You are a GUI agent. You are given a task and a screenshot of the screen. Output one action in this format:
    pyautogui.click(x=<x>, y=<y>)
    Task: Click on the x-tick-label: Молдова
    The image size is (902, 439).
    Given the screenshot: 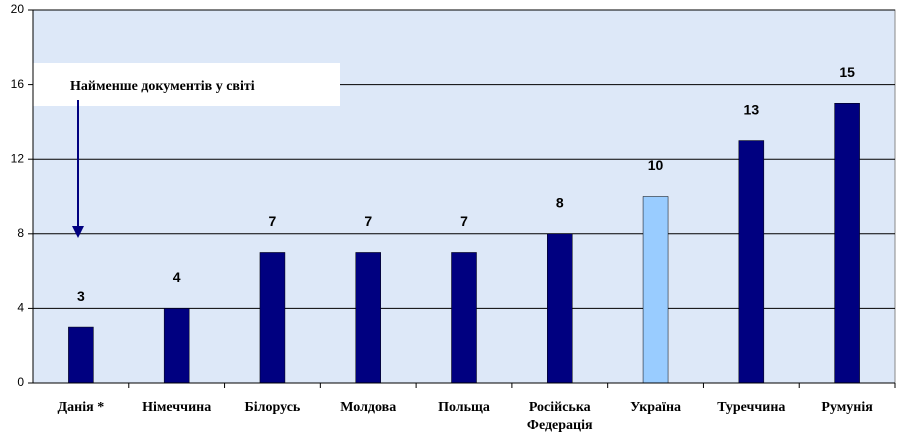 What is the action you would take?
    pyautogui.click(x=368, y=407)
    